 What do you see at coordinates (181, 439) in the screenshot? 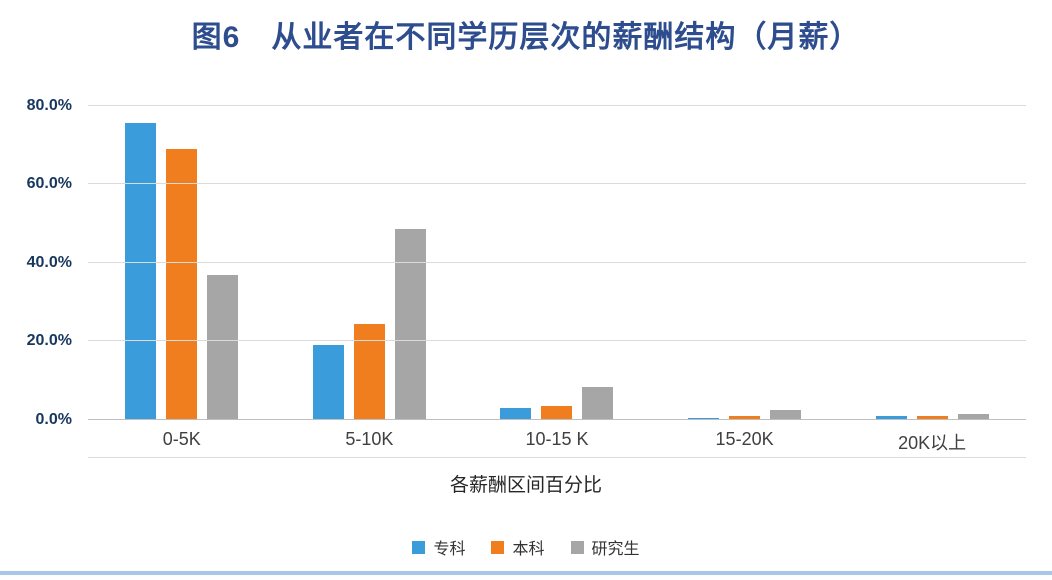
I see `category-label: 0-5K` at bounding box center [181, 439].